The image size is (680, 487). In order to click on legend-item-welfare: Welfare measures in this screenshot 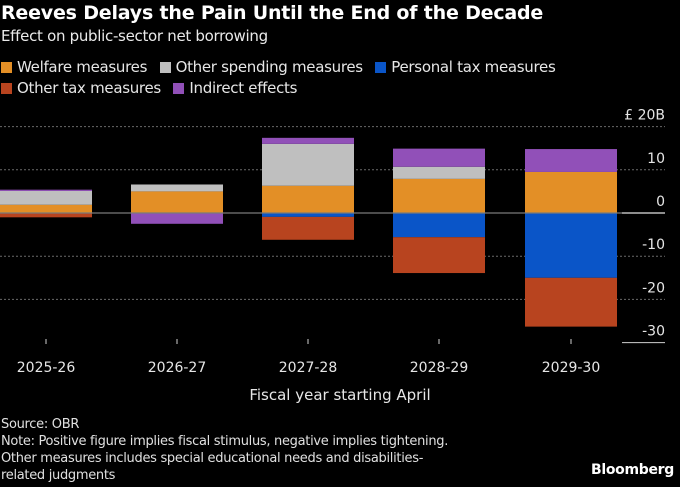, I will do `click(74, 67)`.